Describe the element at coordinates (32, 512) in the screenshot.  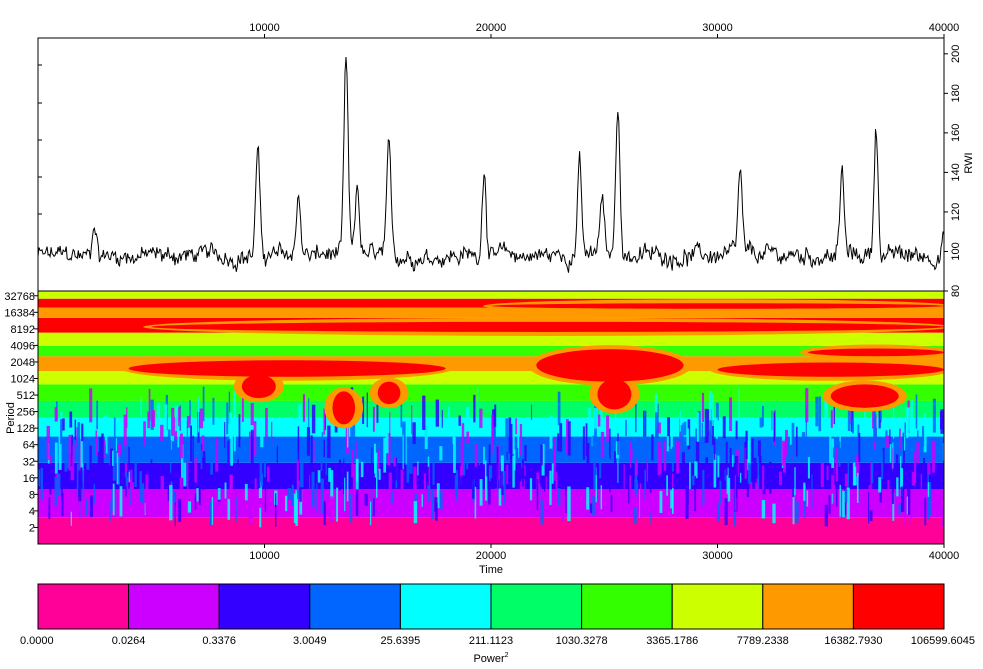
I see `period-tick-label: 4` at that location.